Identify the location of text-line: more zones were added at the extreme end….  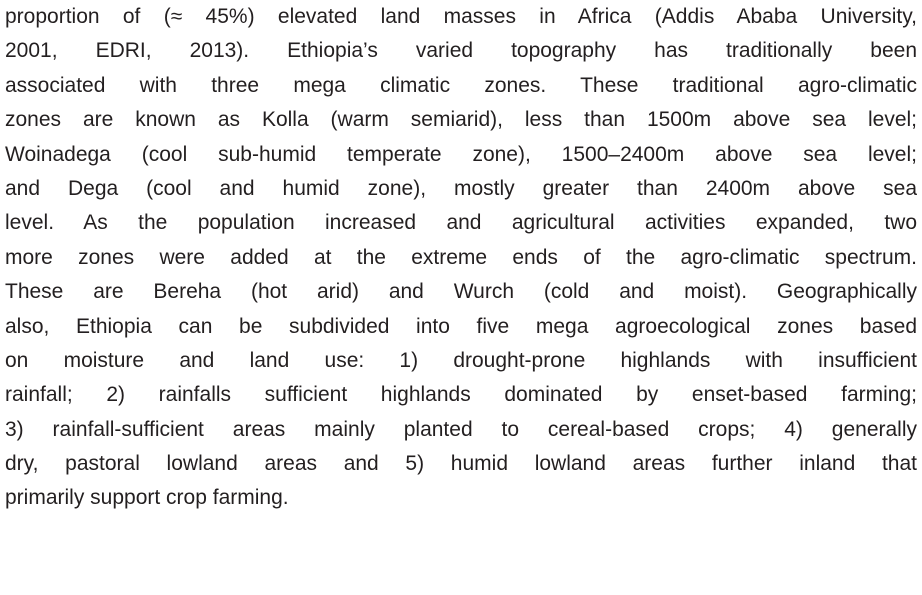
(461, 257).